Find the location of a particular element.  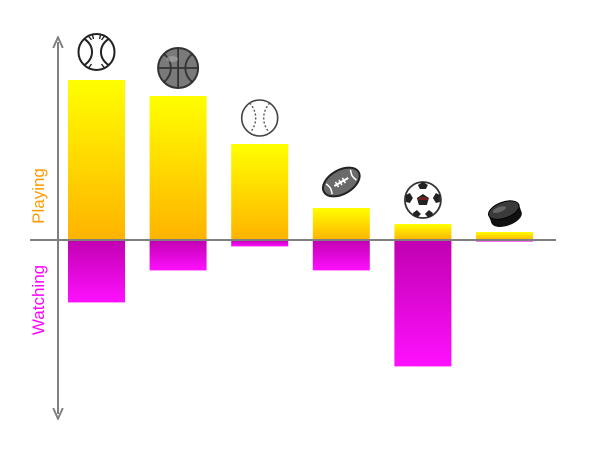

soccer-ball-icon is located at coordinates (422, 200).